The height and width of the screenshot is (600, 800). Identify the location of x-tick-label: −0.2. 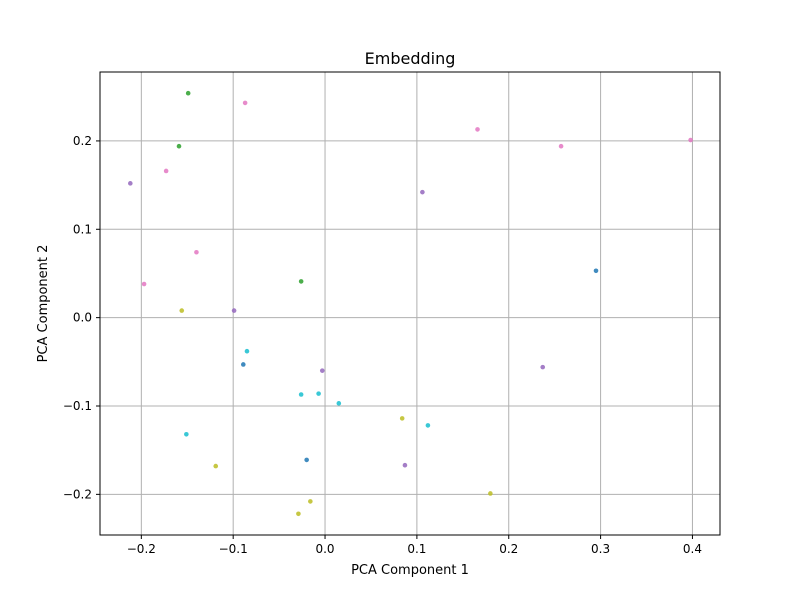
(141, 549).